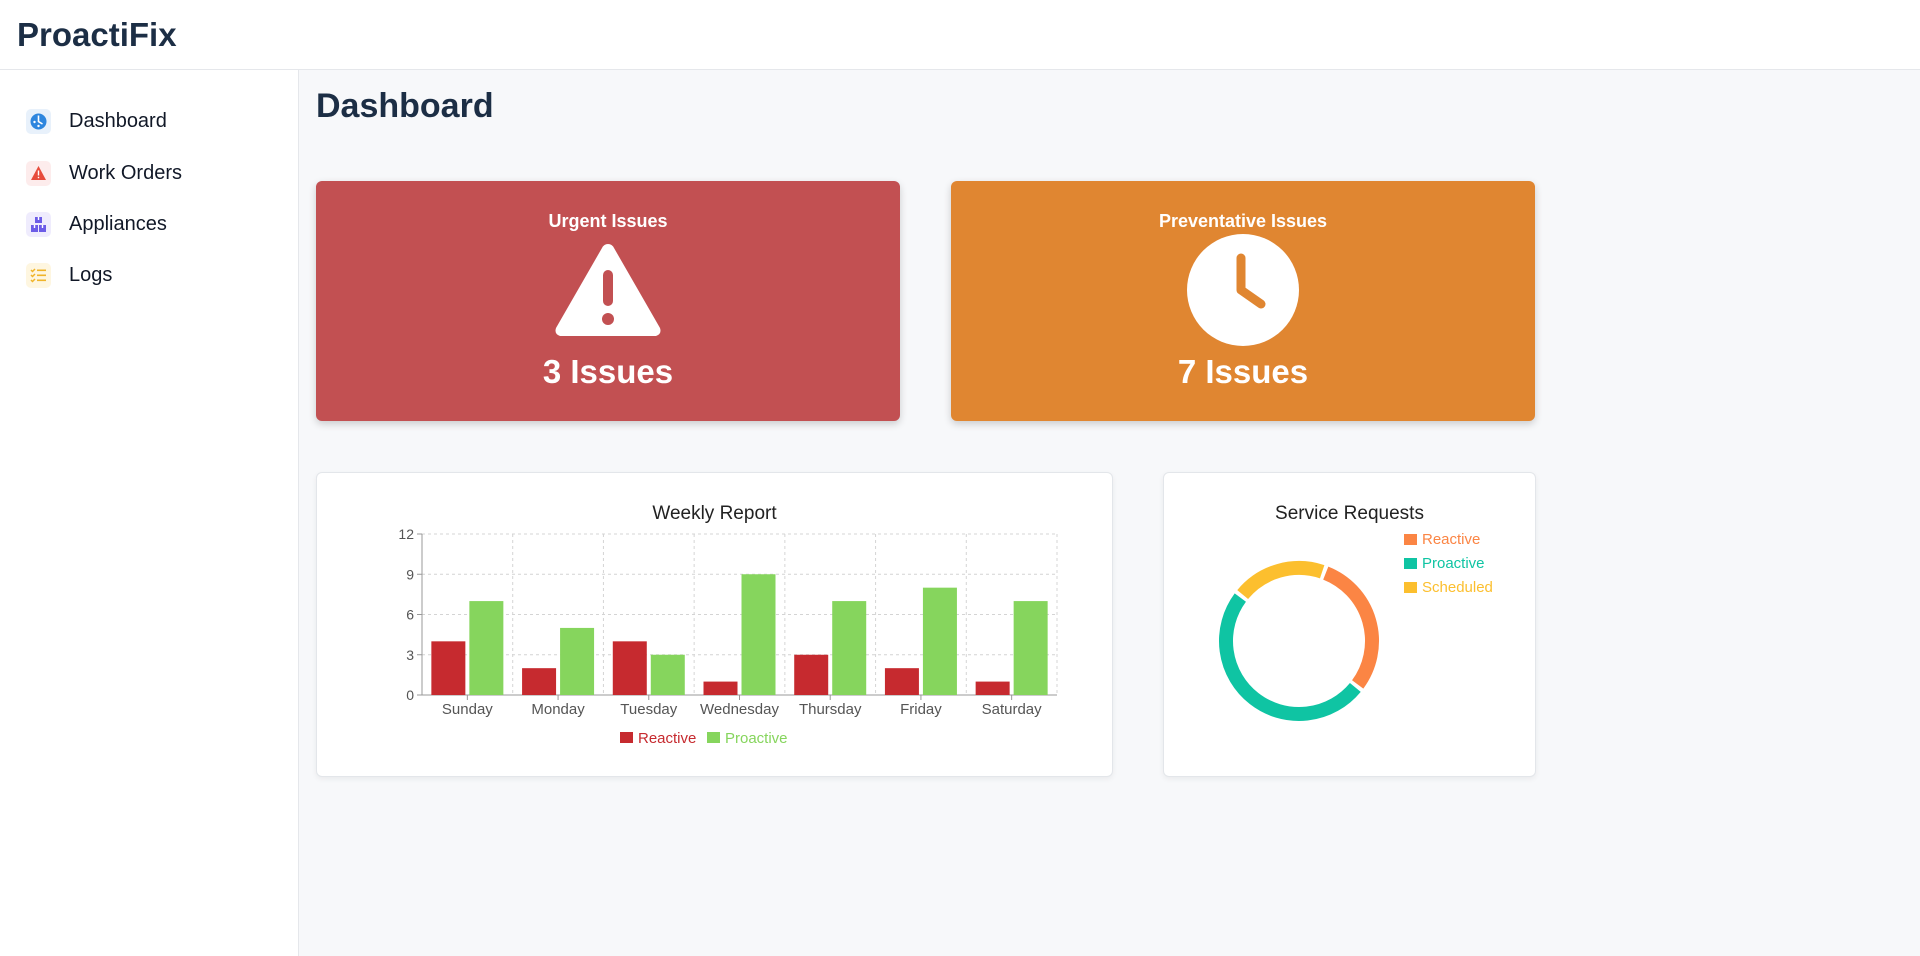 This screenshot has height=956, width=1920. What do you see at coordinates (410, 695) in the screenshot?
I see `y-tick-label: 0` at bounding box center [410, 695].